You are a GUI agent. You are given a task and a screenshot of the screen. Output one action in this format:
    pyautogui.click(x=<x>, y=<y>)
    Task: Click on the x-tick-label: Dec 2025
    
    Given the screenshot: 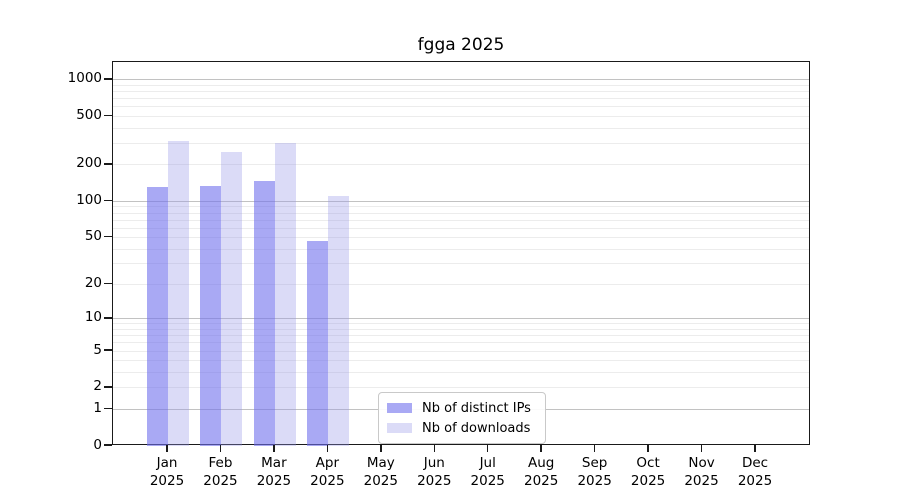 What is the action you would take?
    pyautogui.click(x=755, y=472)
    